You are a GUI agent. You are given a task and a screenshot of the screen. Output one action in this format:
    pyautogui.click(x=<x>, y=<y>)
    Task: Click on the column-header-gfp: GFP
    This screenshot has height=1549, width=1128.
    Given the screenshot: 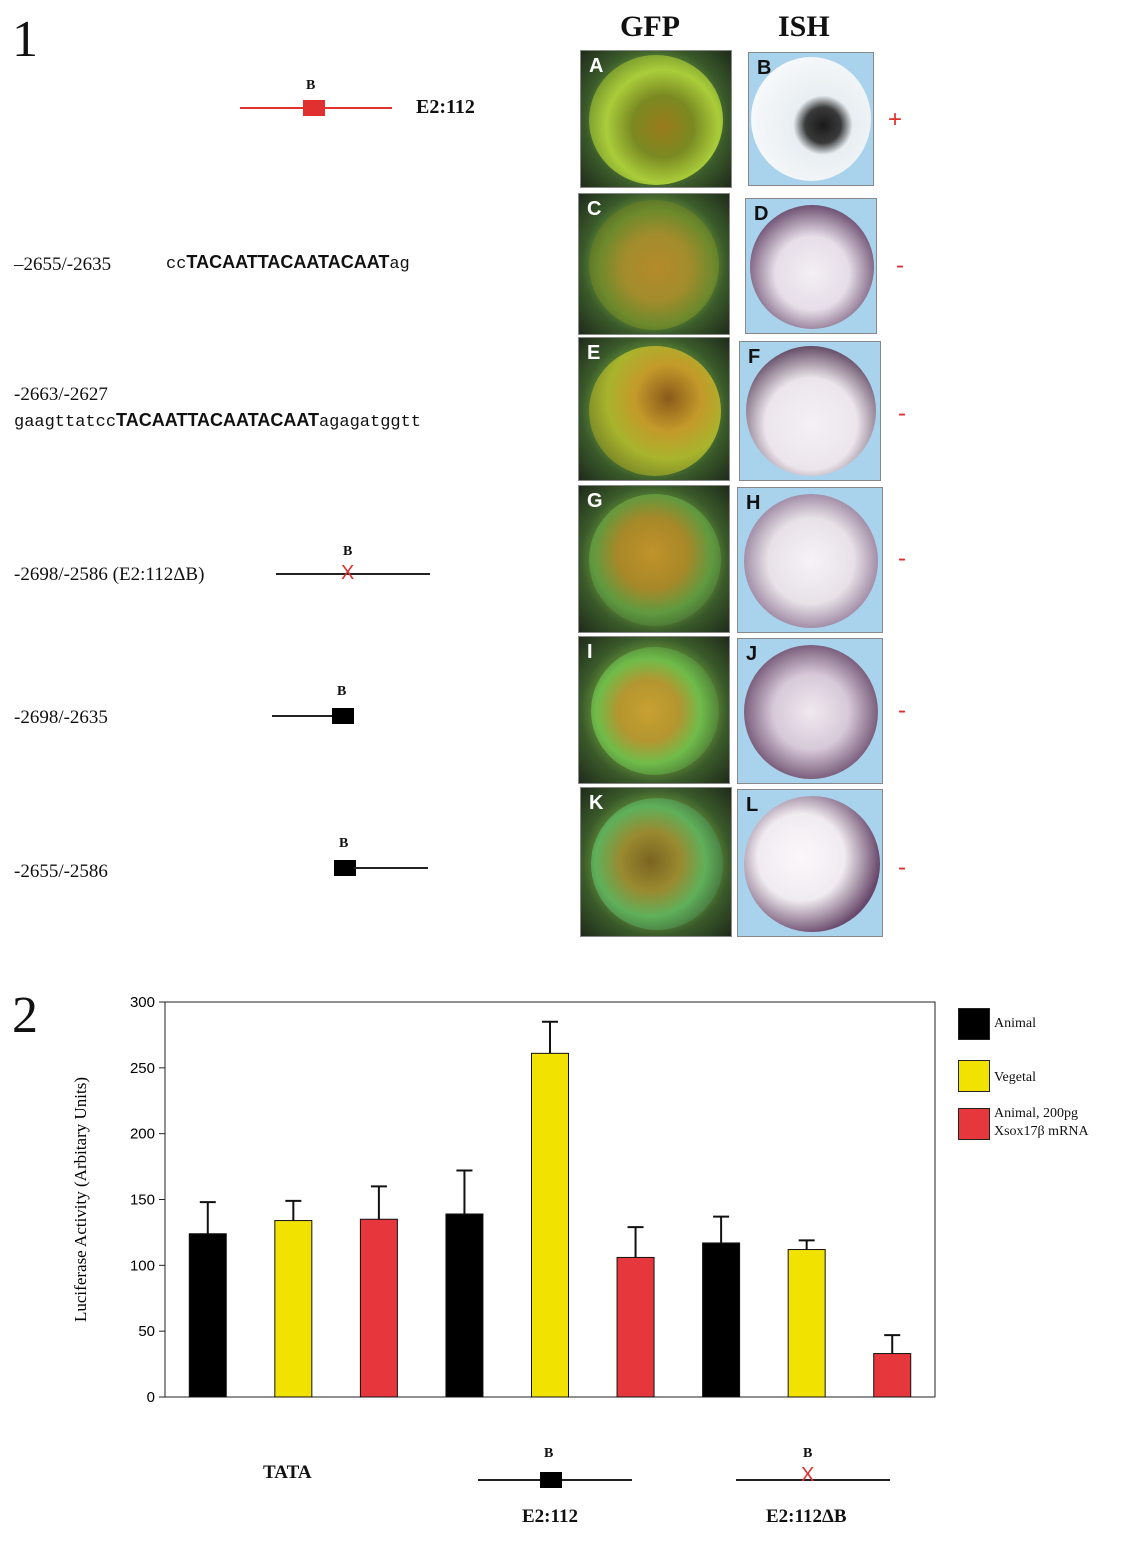 What is the action you would take?
    pyautogui.click(x=650, y=26)
    